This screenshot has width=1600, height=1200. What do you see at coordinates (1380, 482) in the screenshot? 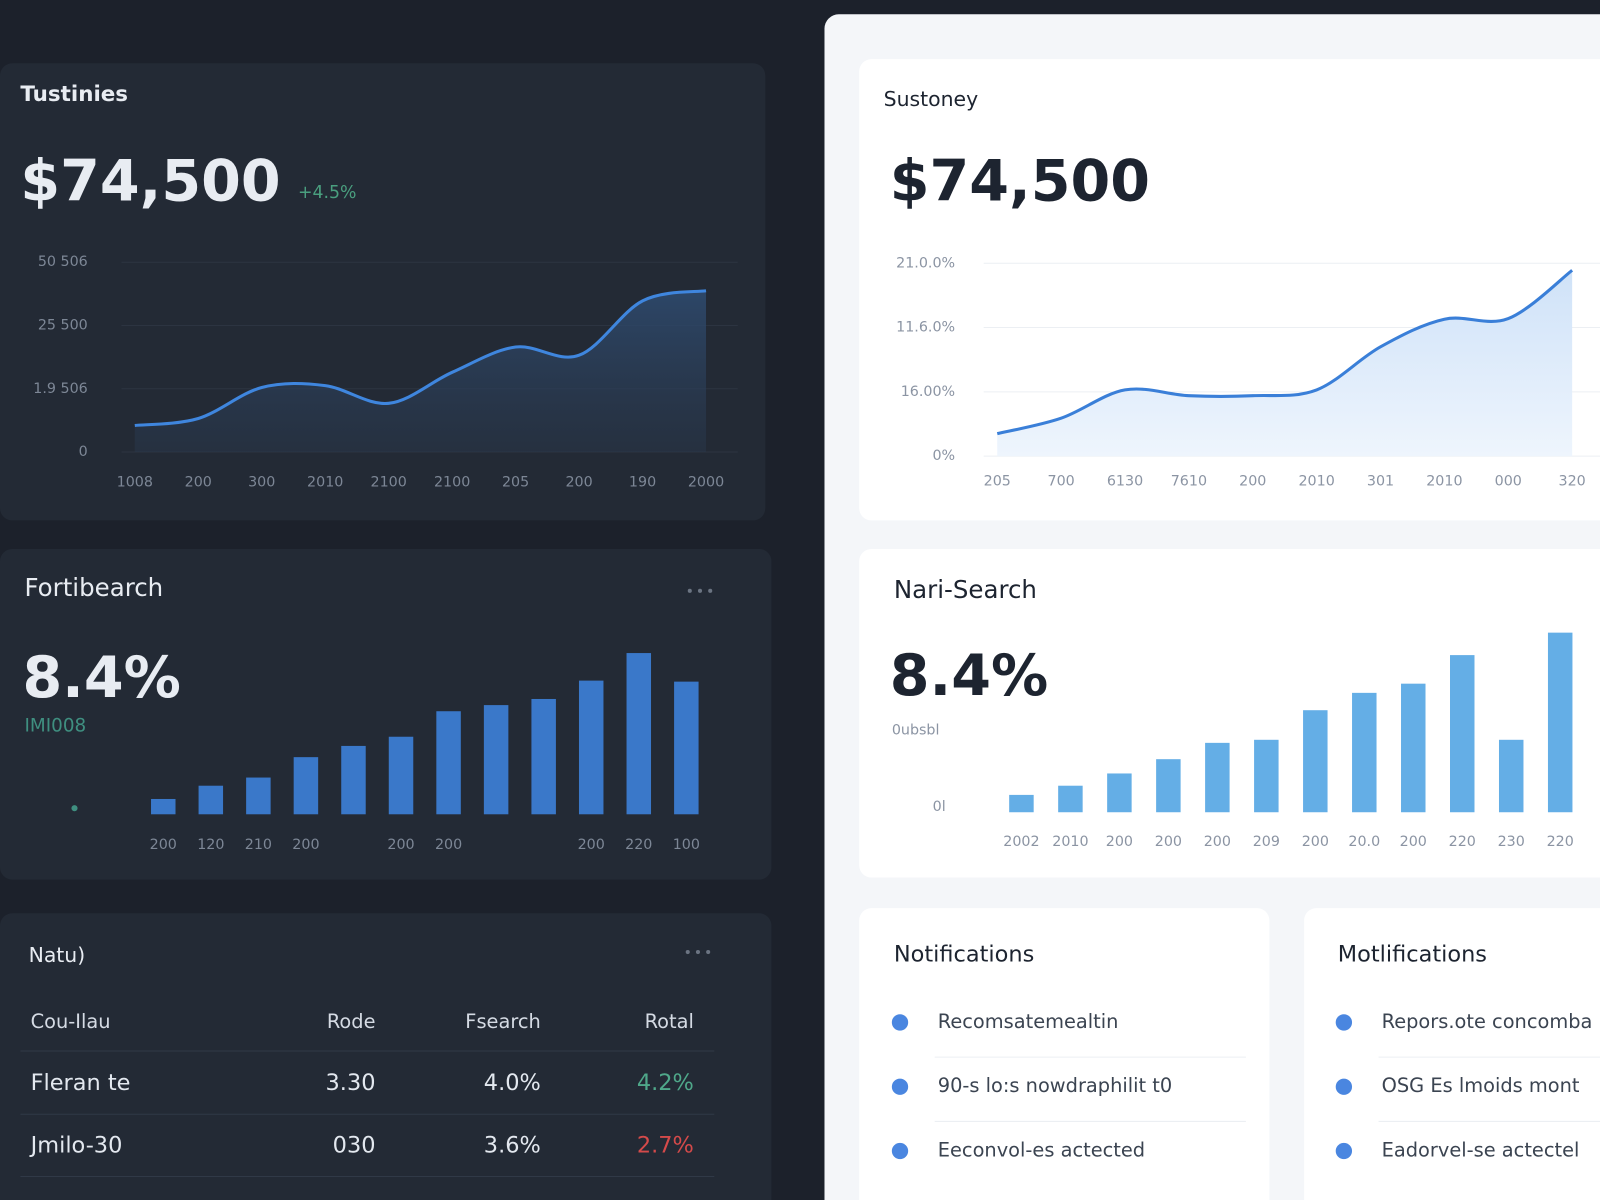
I see `x-tick-label: 301` at bounding box center [1380, 482].